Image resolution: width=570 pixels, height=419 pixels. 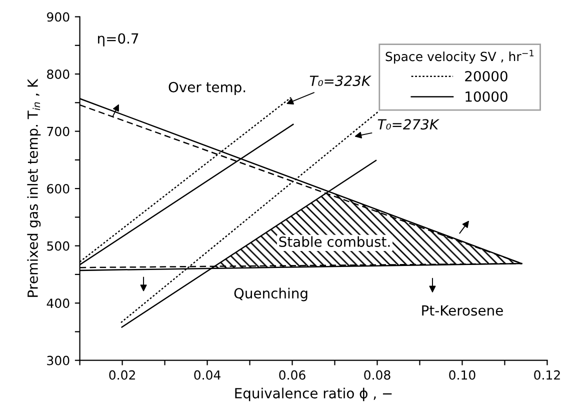 I want to click on y-tick-label: 900, so click(x=58, y=17).